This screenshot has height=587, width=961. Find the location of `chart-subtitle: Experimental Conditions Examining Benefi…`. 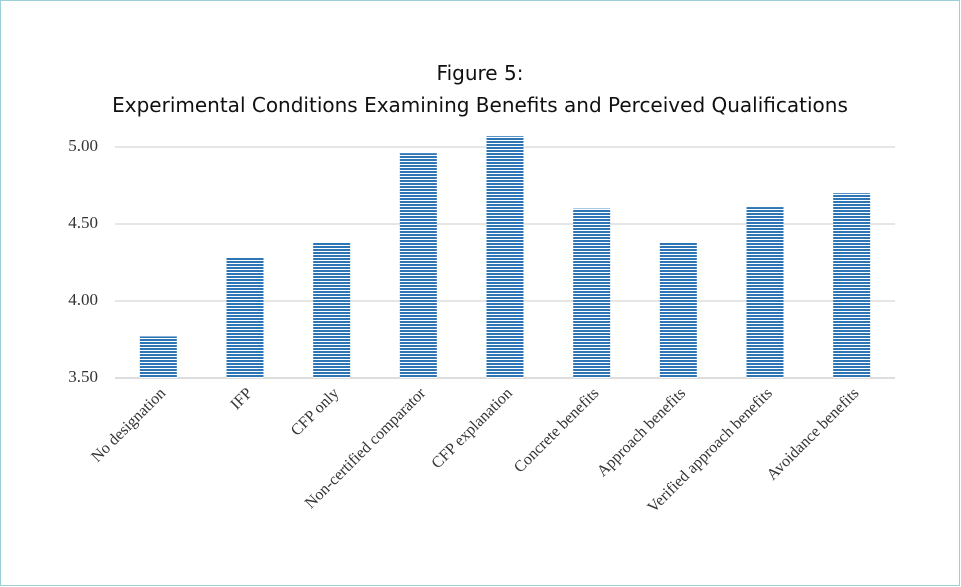

chart-subtitle: Experimental Conditions Examining Benefi… is located at coordinates (480, 105).